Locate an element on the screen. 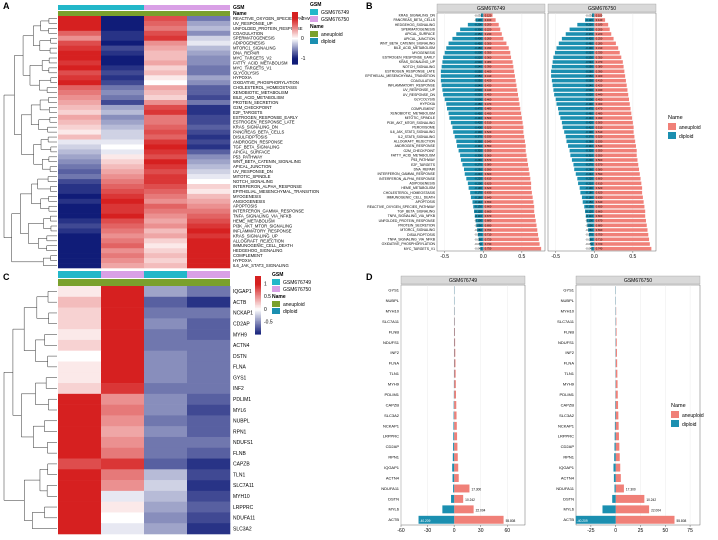 The image size is (718, 540). panel-b-bar-value: 0.730 is located at coordinates (488, 244).